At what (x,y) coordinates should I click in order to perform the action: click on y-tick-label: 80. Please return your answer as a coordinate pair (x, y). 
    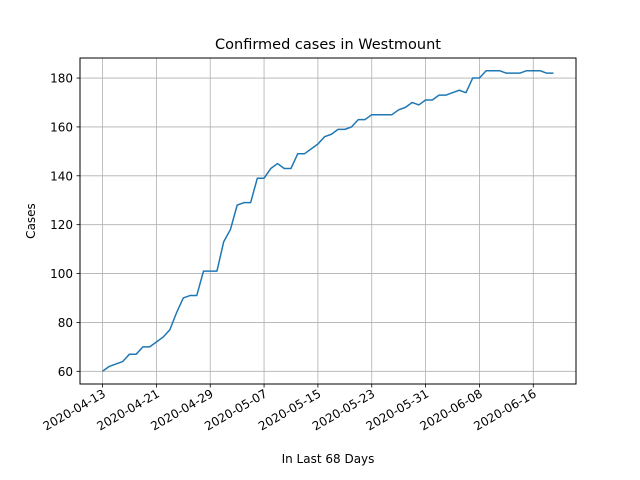
    Looking at the image, I should click on (65, 323).